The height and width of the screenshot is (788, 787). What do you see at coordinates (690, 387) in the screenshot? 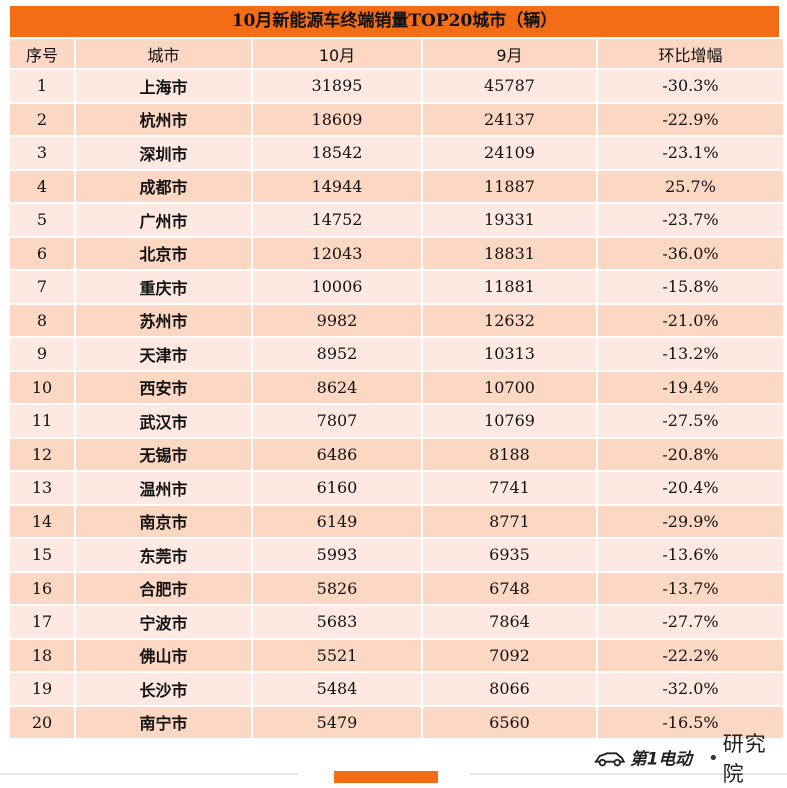
I see `cell-mom-change: -19.4%` at bounding box center [690, 387].